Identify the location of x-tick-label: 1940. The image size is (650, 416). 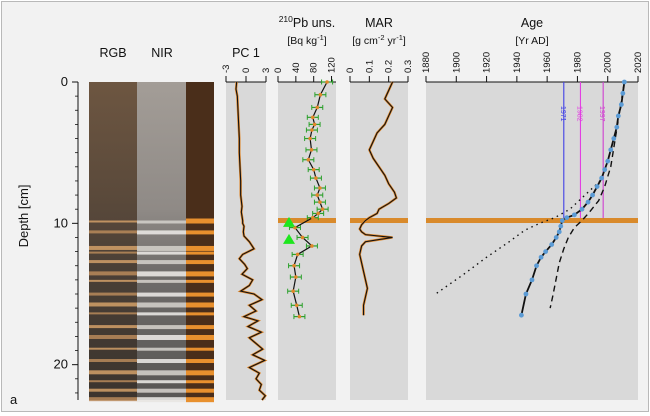
(517, 62).